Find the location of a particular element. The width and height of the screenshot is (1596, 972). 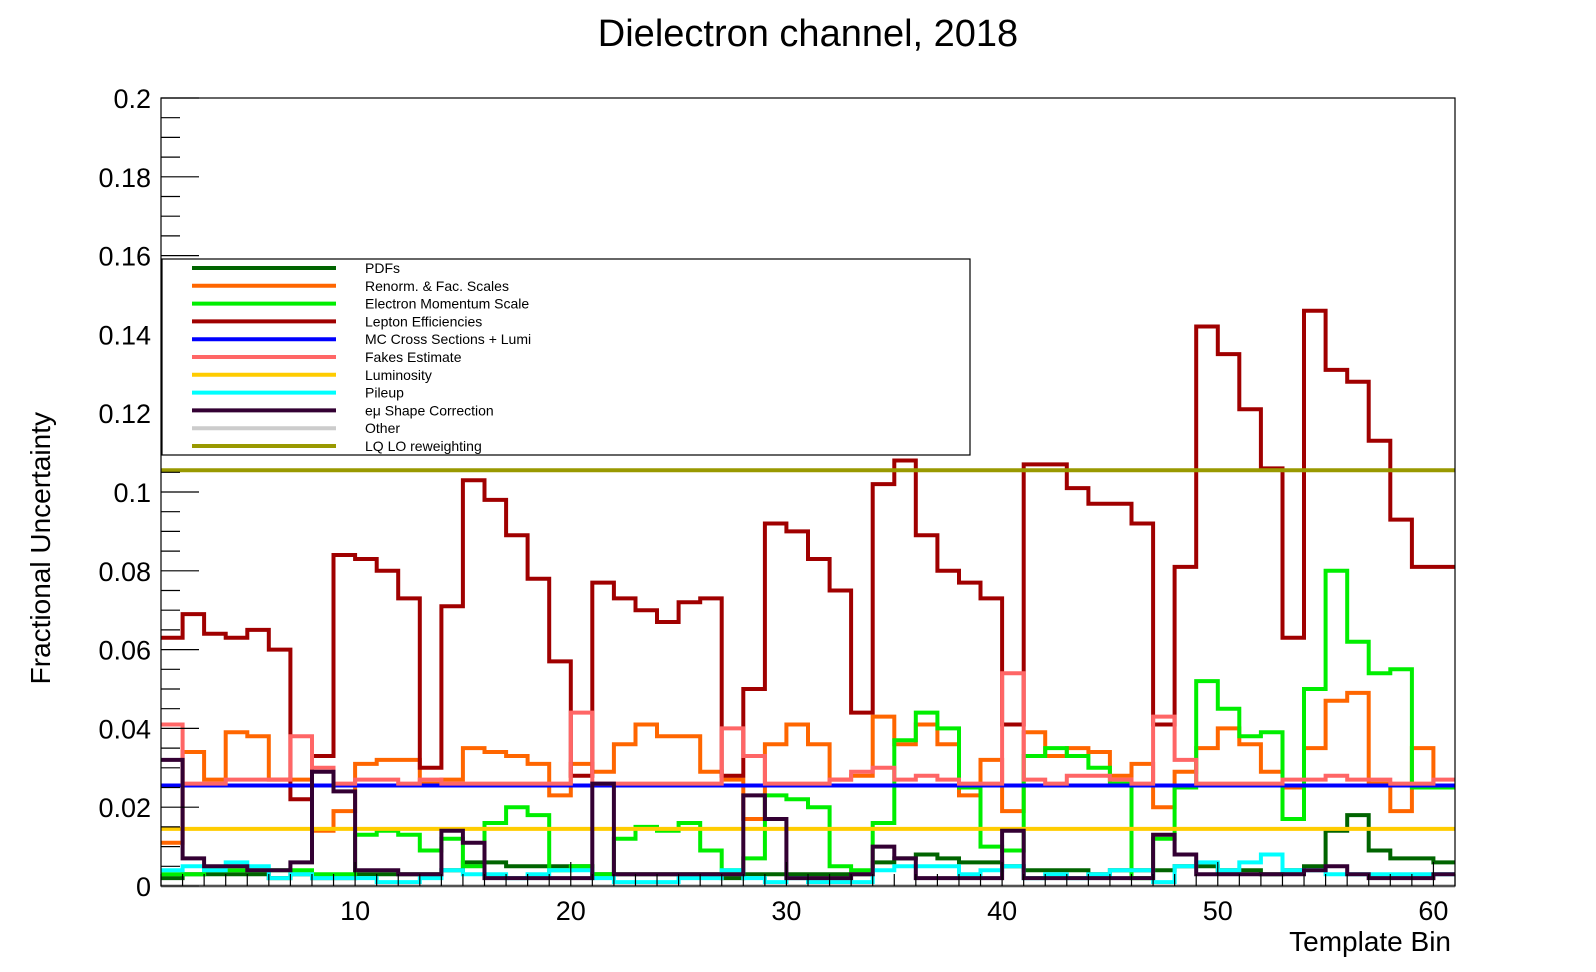

y-tick-label: 0.16 is located at coordinates (124, 257).